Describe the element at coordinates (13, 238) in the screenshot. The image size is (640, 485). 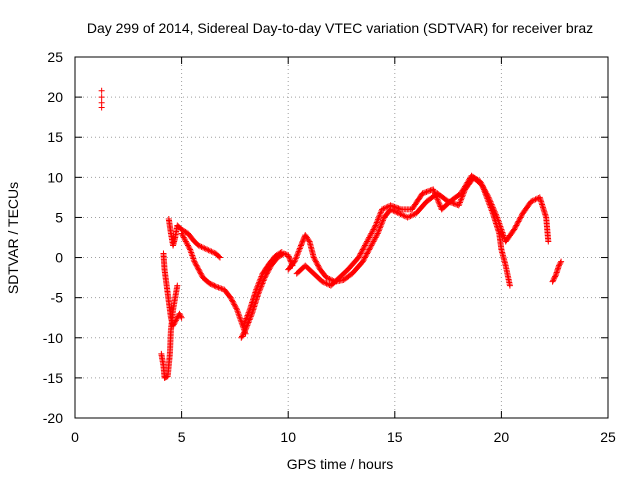
I see `y-axis-label: SDTVAR / TECUs` at that location.